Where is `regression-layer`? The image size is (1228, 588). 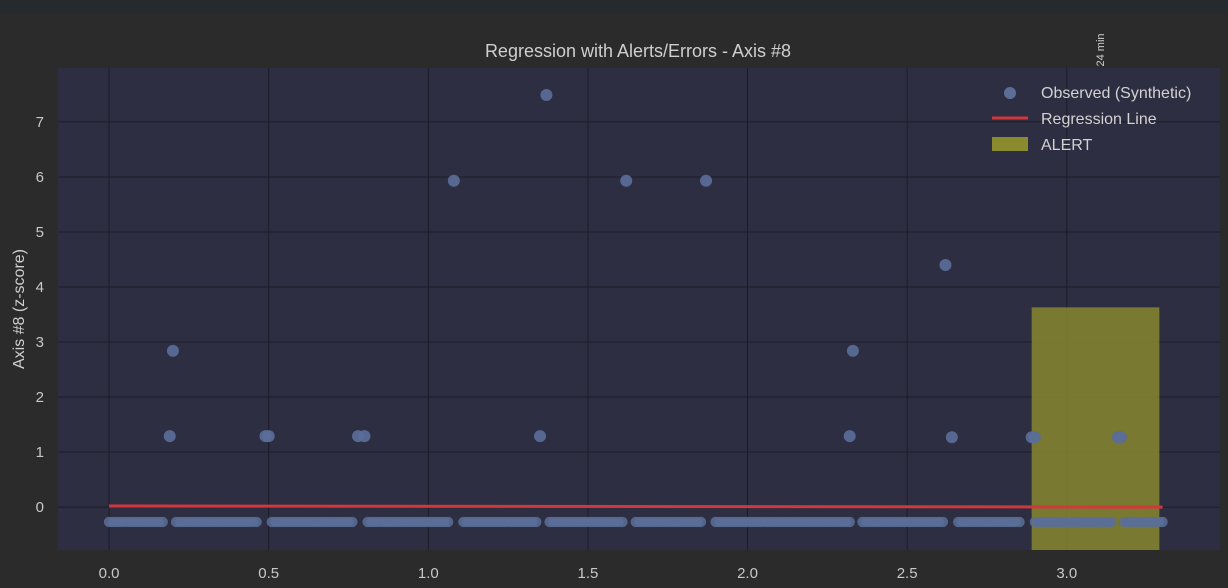
regression-layer is located at coordinates (636, 506).